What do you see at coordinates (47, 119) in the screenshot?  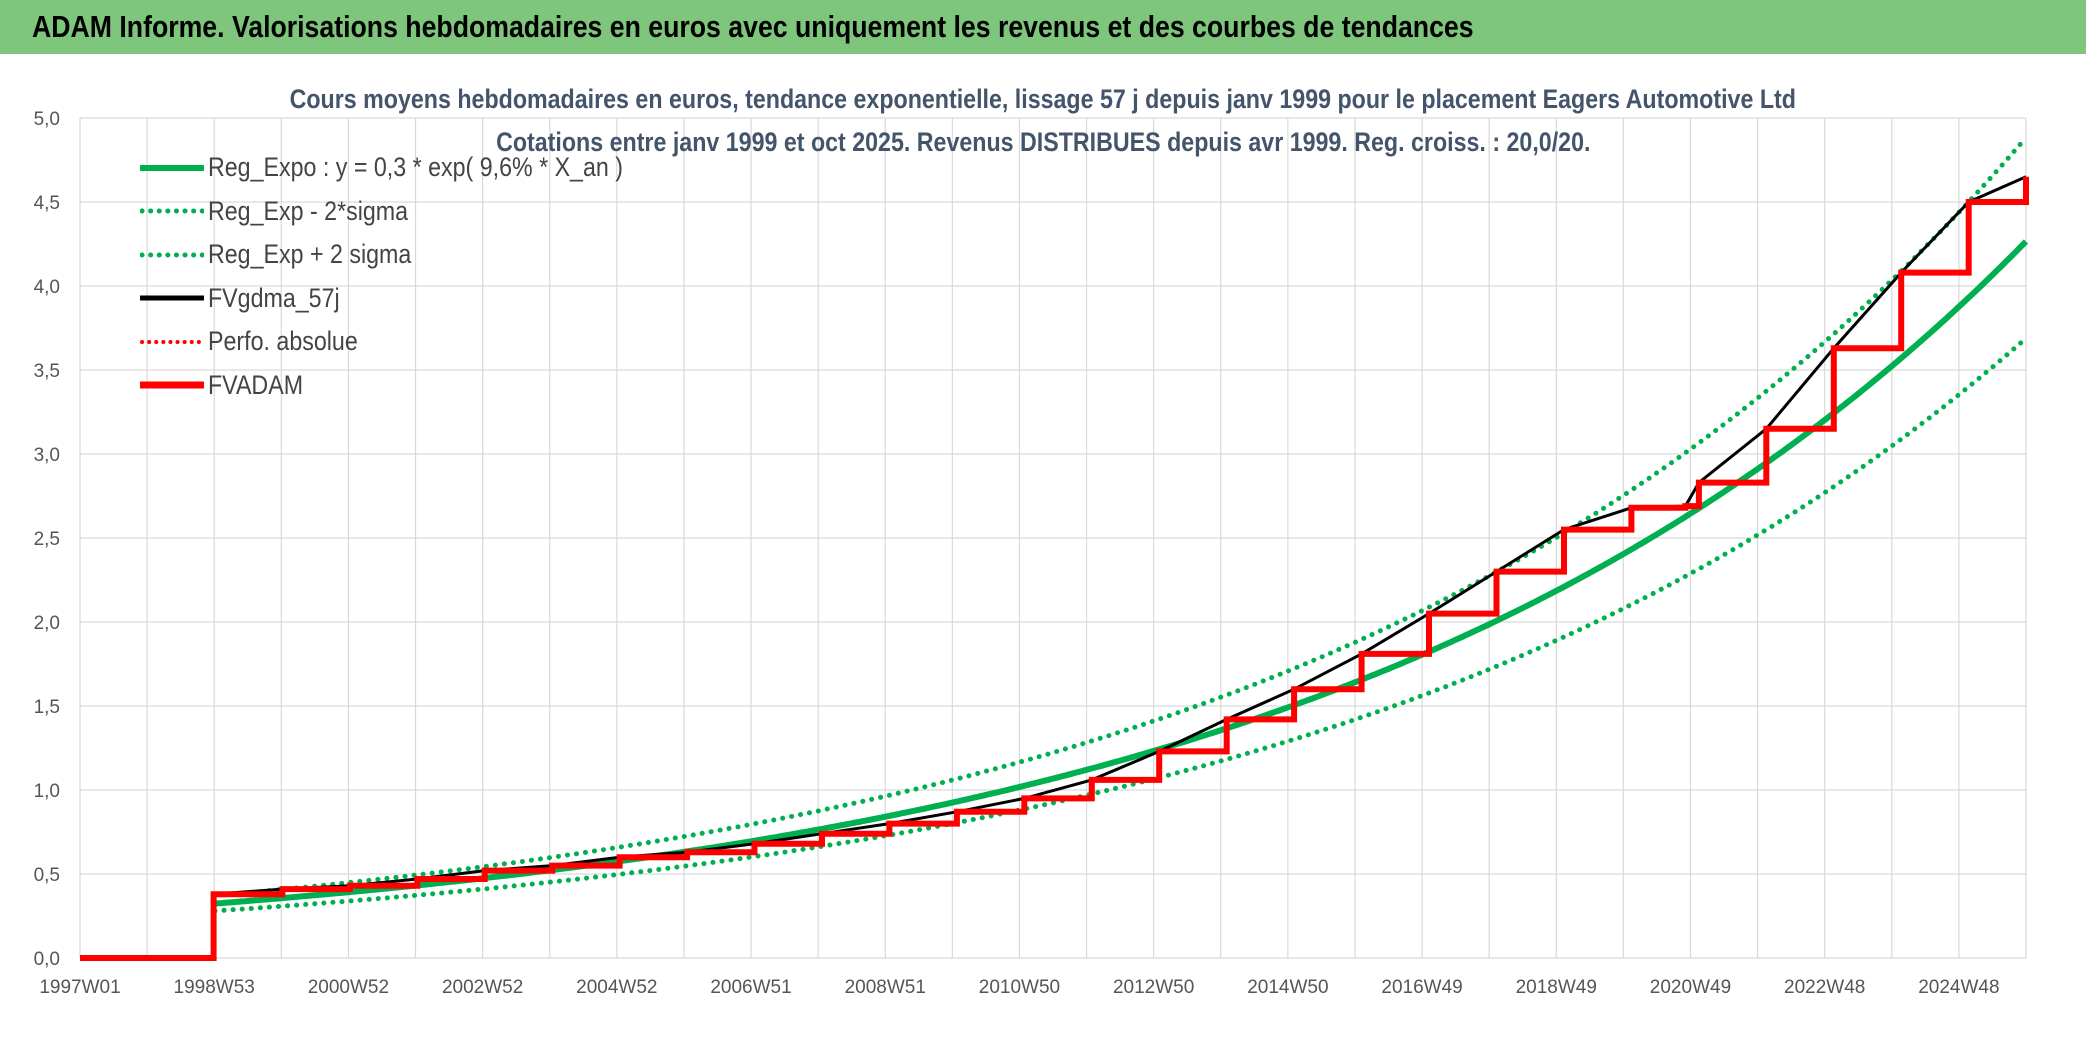 I see `y-tick-label: 5,0` at bounding box center [47, 119].